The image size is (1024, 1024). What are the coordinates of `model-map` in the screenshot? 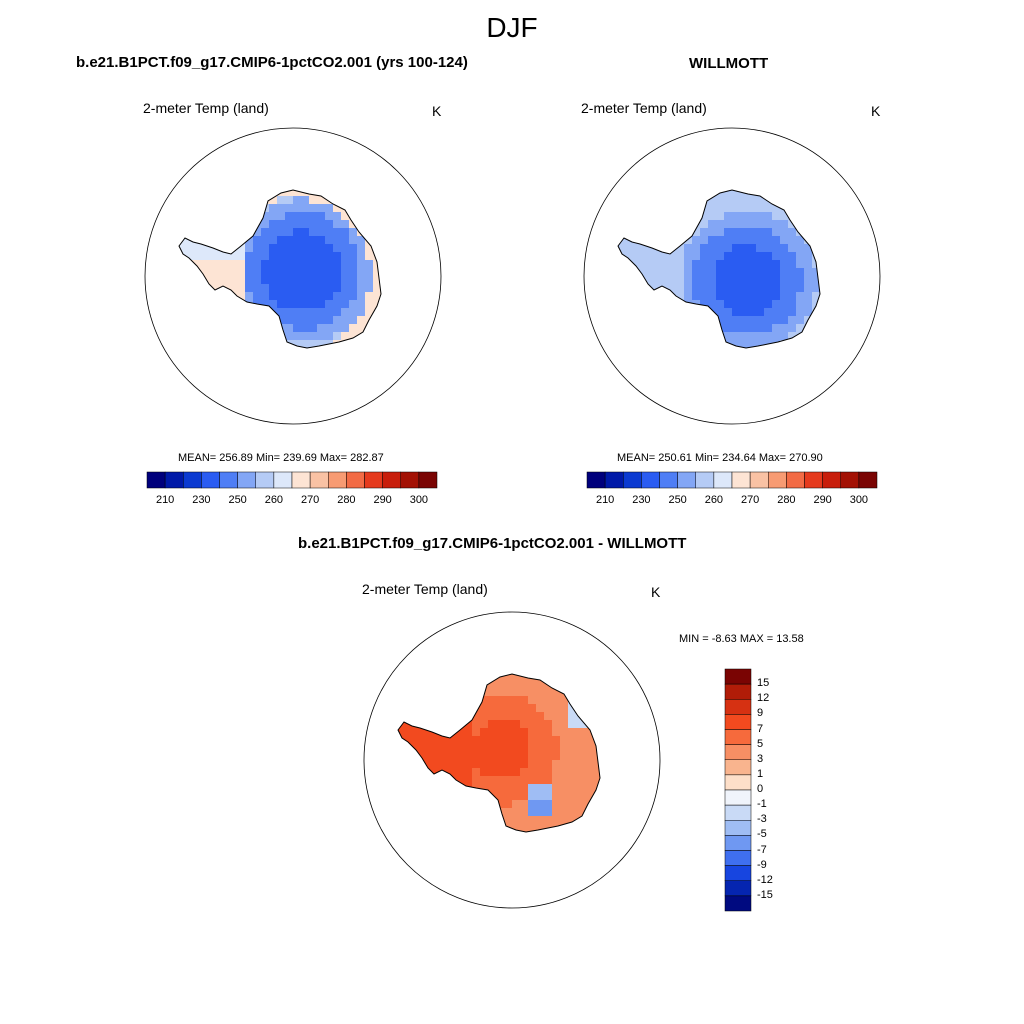 It's located at (293, 276).